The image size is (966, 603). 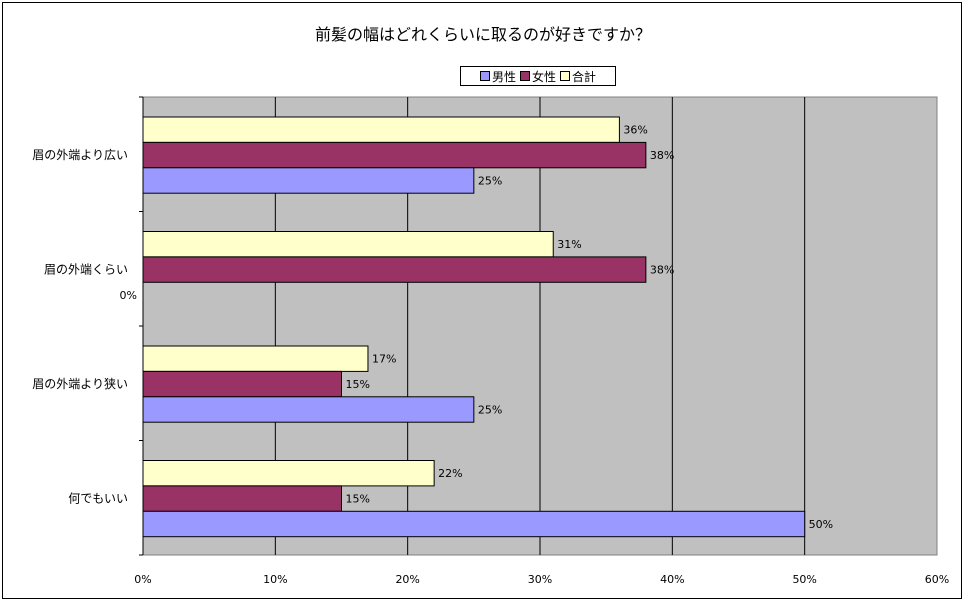 What do you see at coordinates (482, 34) in the screenshot?
I see `chart-title: 前髪の幅はどれくらいに取るのが好きですか？` at bounding box center [482, 34].